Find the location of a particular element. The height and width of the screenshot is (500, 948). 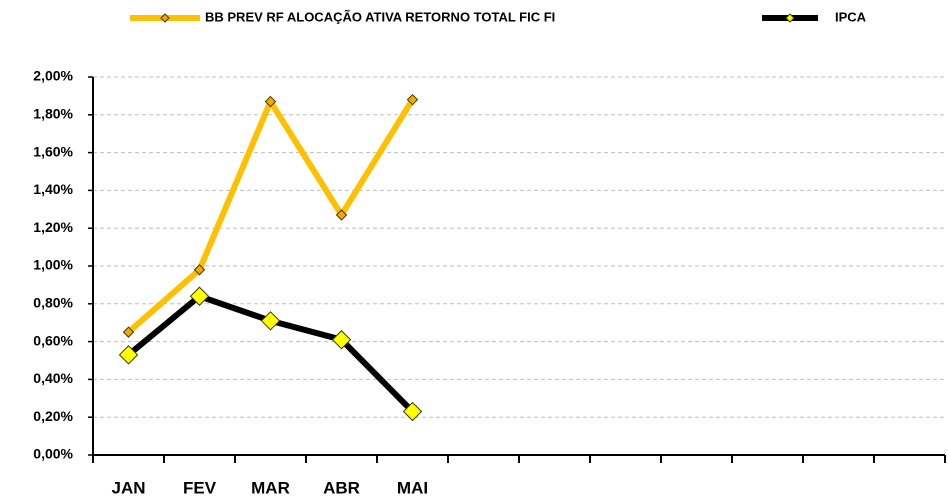

y-tick-label: 0,80% is located at coordinates (53, 303).